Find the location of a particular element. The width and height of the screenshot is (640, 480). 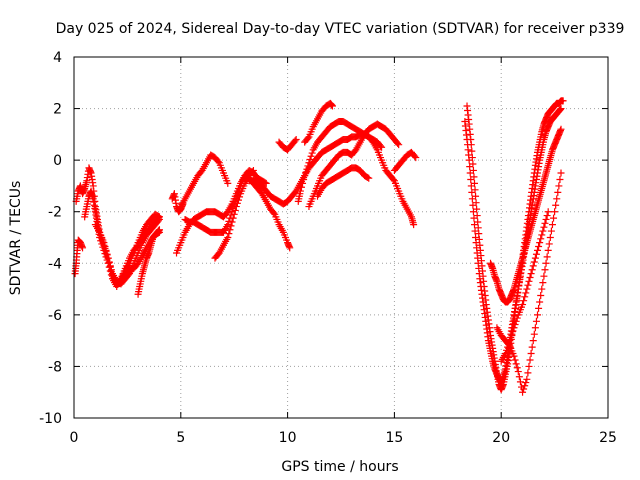

y-tick-label: -2 is located at coordinates (55, 213).